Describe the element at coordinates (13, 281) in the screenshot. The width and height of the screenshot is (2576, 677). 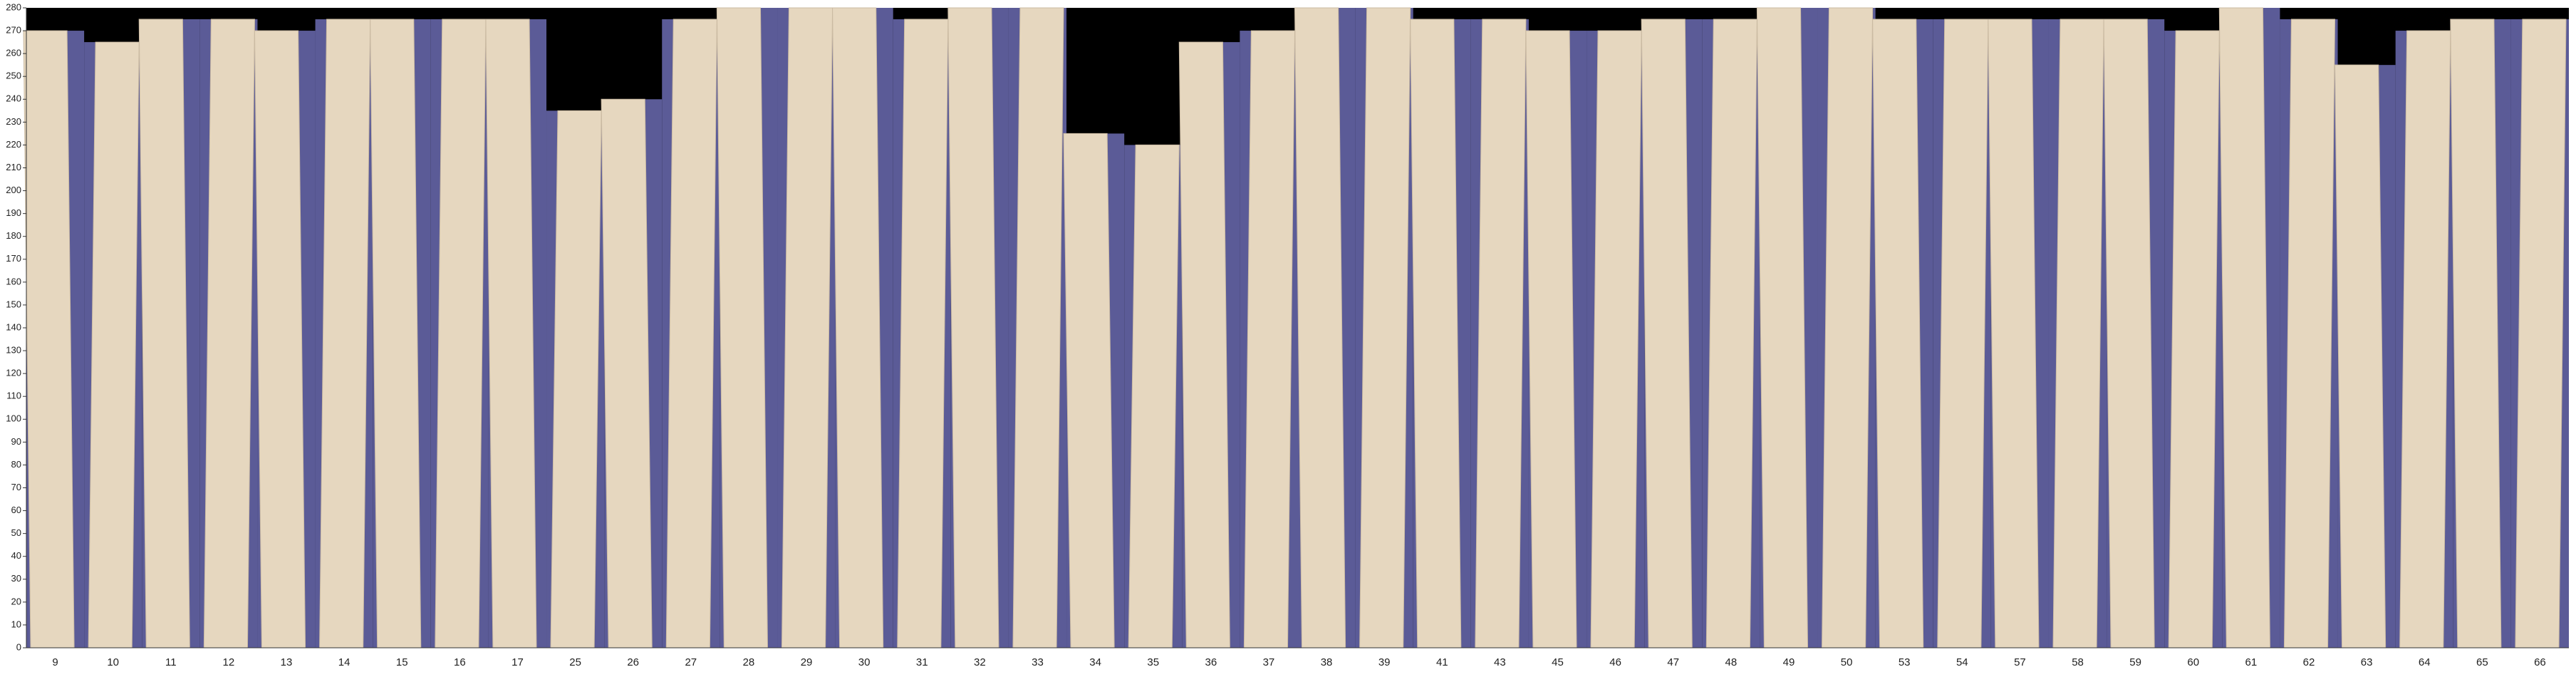
I see `y-tick-label: 160` at that location.